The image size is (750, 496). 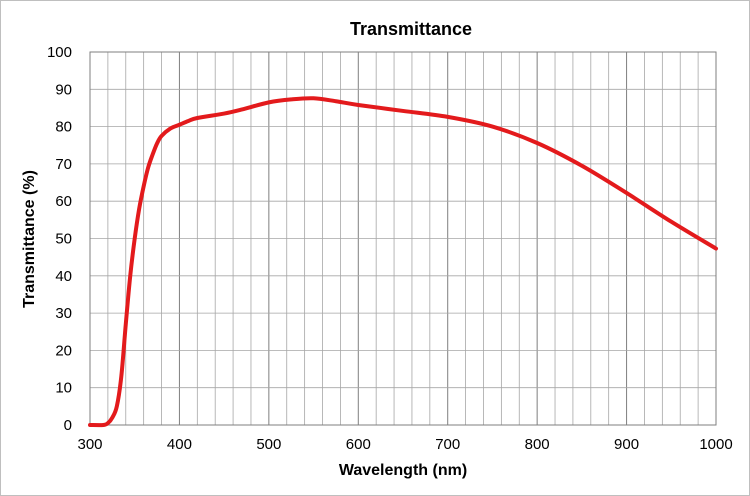 What do you see at coordinates (29, 239) in the screenshot?
I see `y-axis-label: Transmittance (%)` at bounding box center [29, 239].